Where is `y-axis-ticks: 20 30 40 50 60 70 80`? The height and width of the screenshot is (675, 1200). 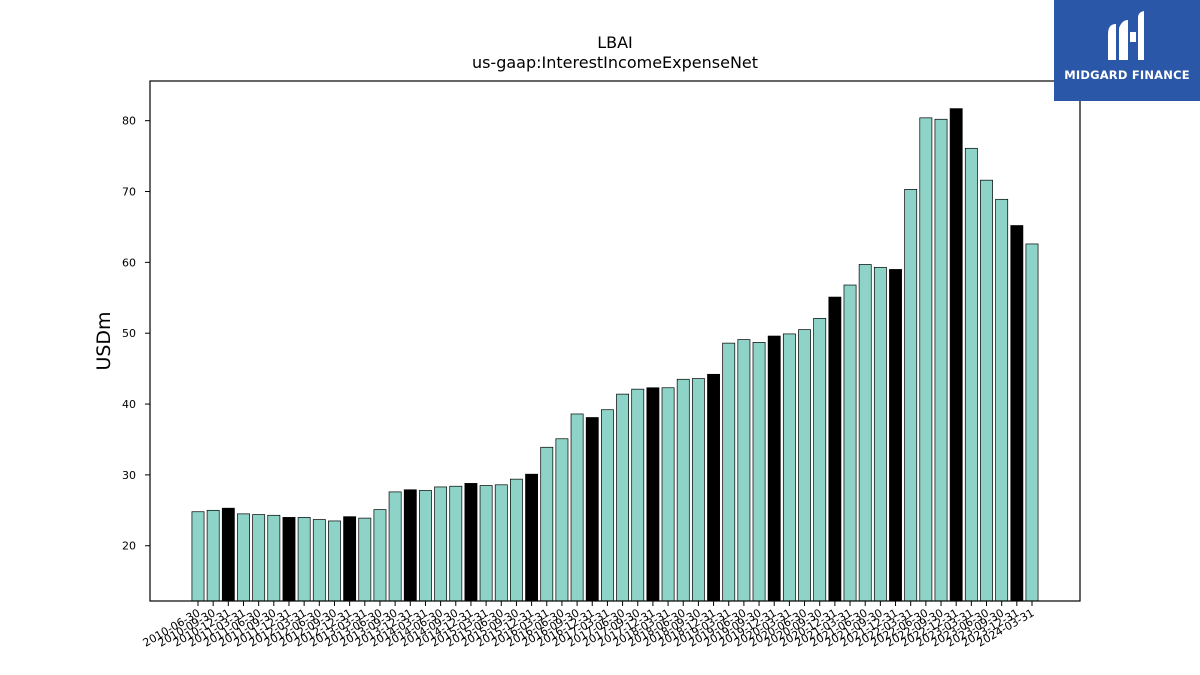 y-axis-ticks: 20 30 40 50 60 70 80 is located at coordinates (136, 334).